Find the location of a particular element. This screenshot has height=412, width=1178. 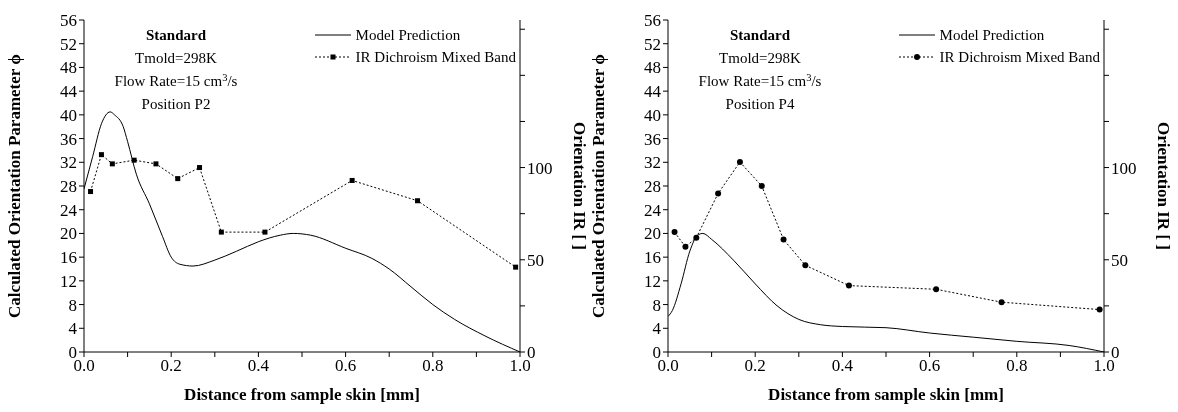

annotation: Position P2 is located at coordinates (176, 104).